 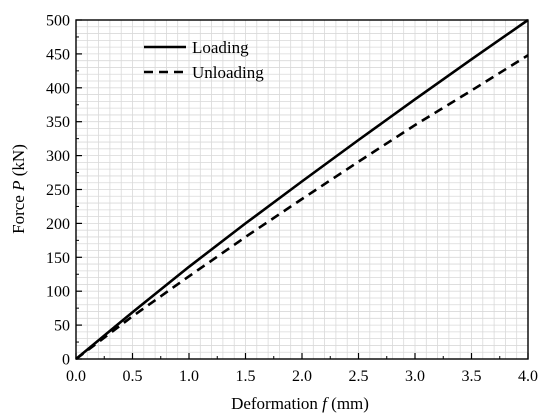 What do you see at coordinates (76, 376) in the screenshot?
I see `x-tick-label: 0.0` at bounding box center [76, 376].